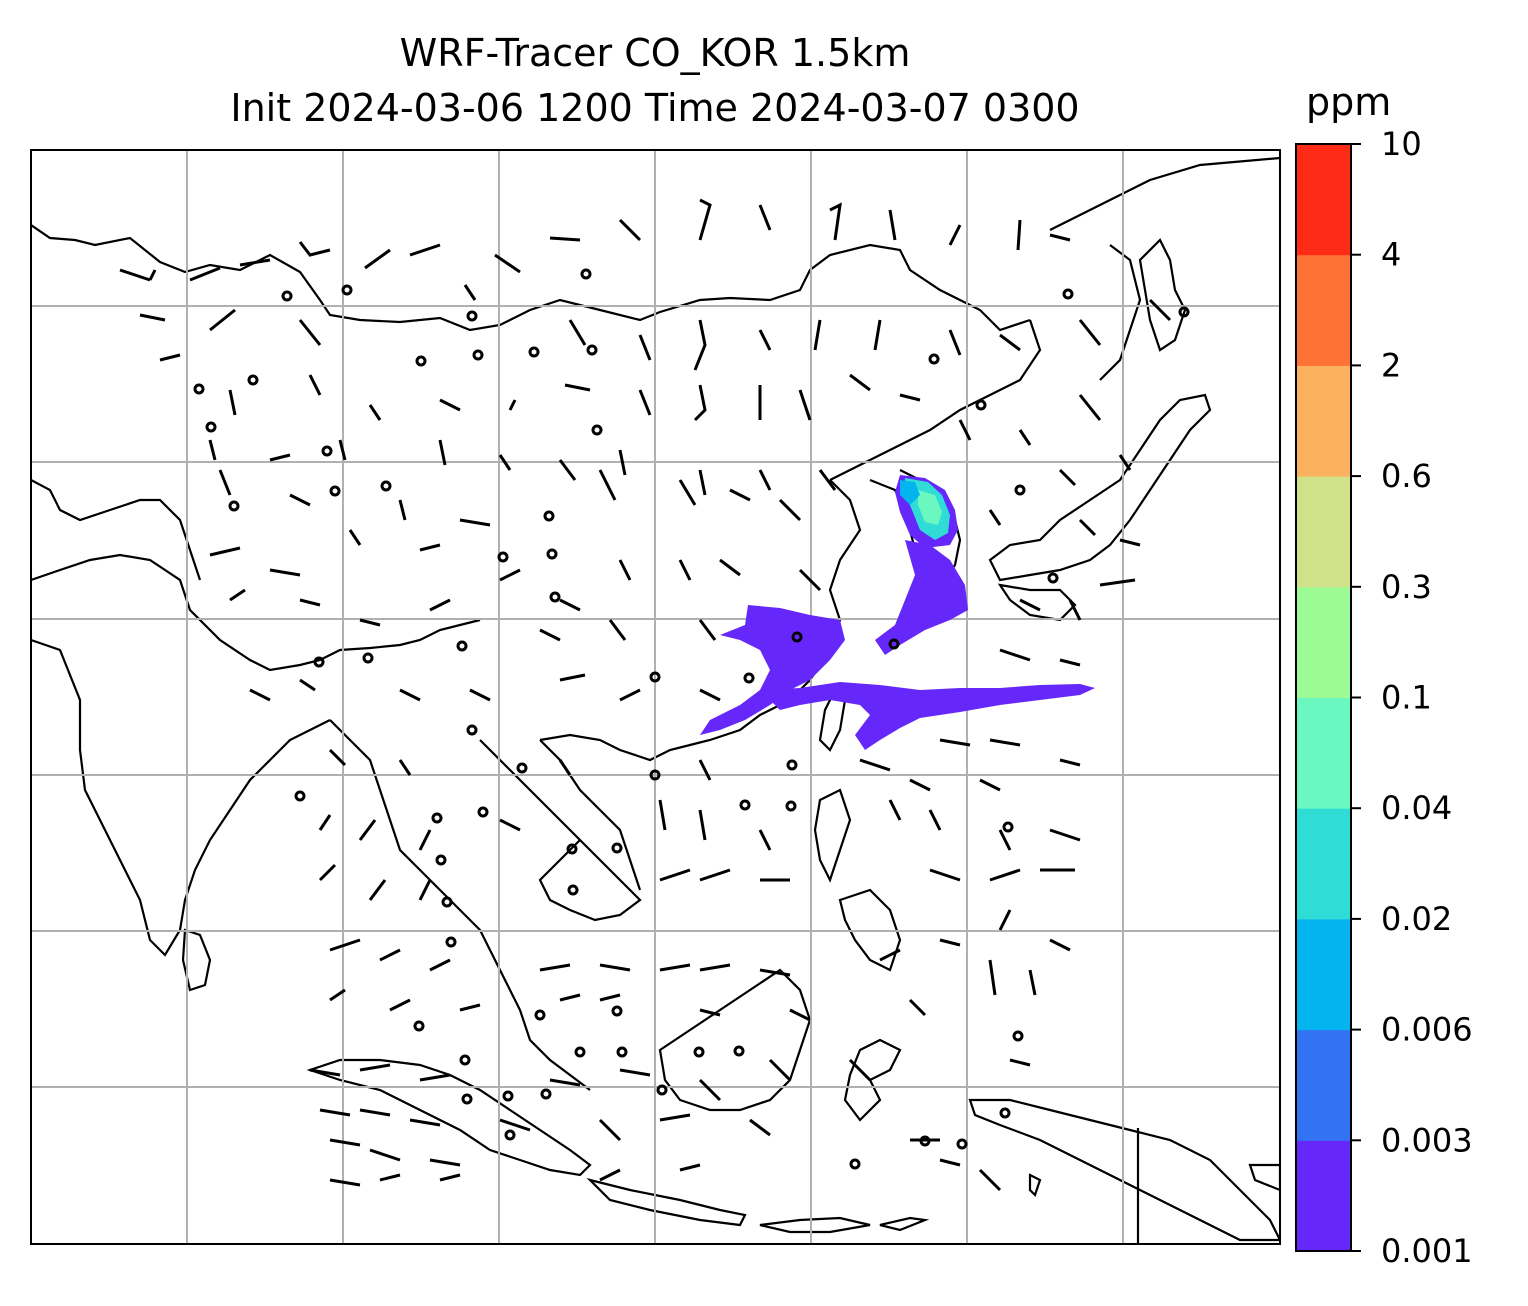 The image size is (1528, 1306). Describe the element at coordinates (1427, 1030) in the screenshot. I see `colorbar-tick-label: 0.006` at that location.